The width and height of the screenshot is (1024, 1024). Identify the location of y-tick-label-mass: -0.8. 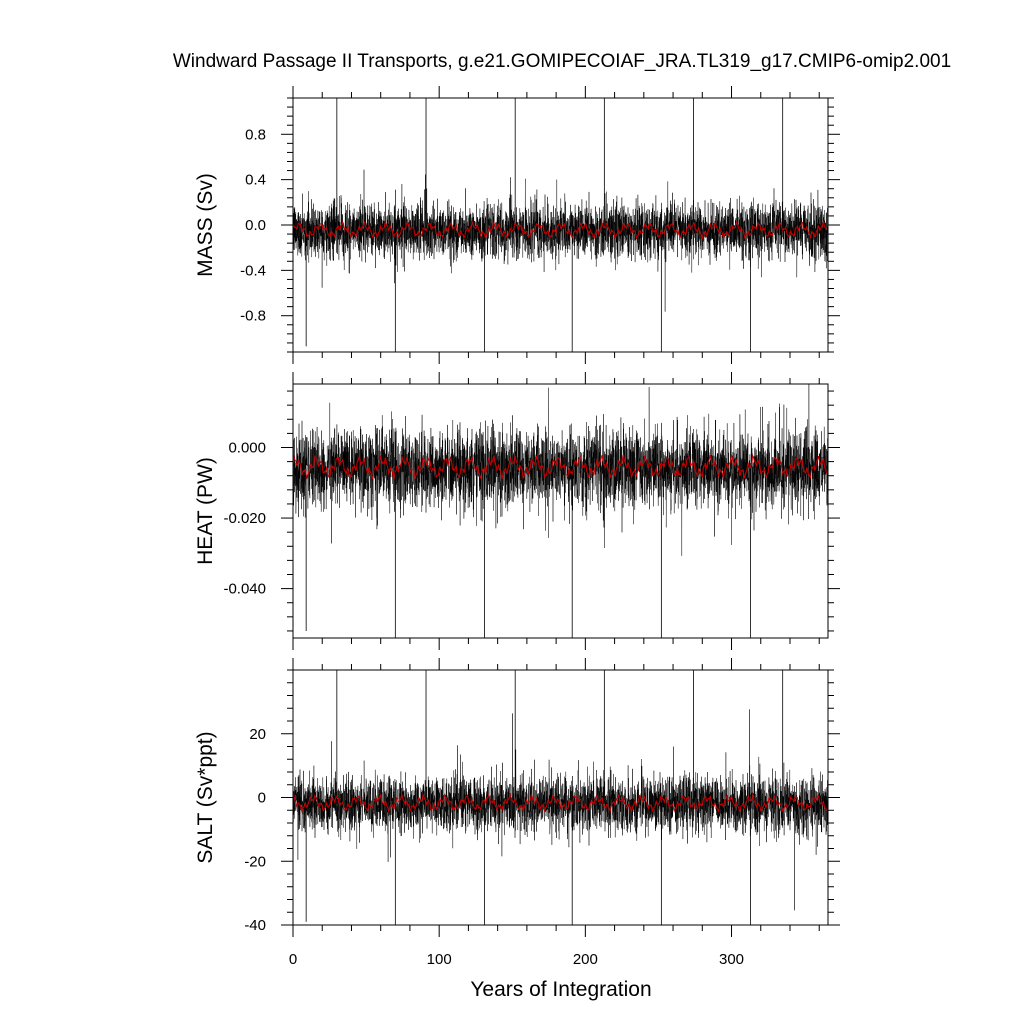
(253, 316).